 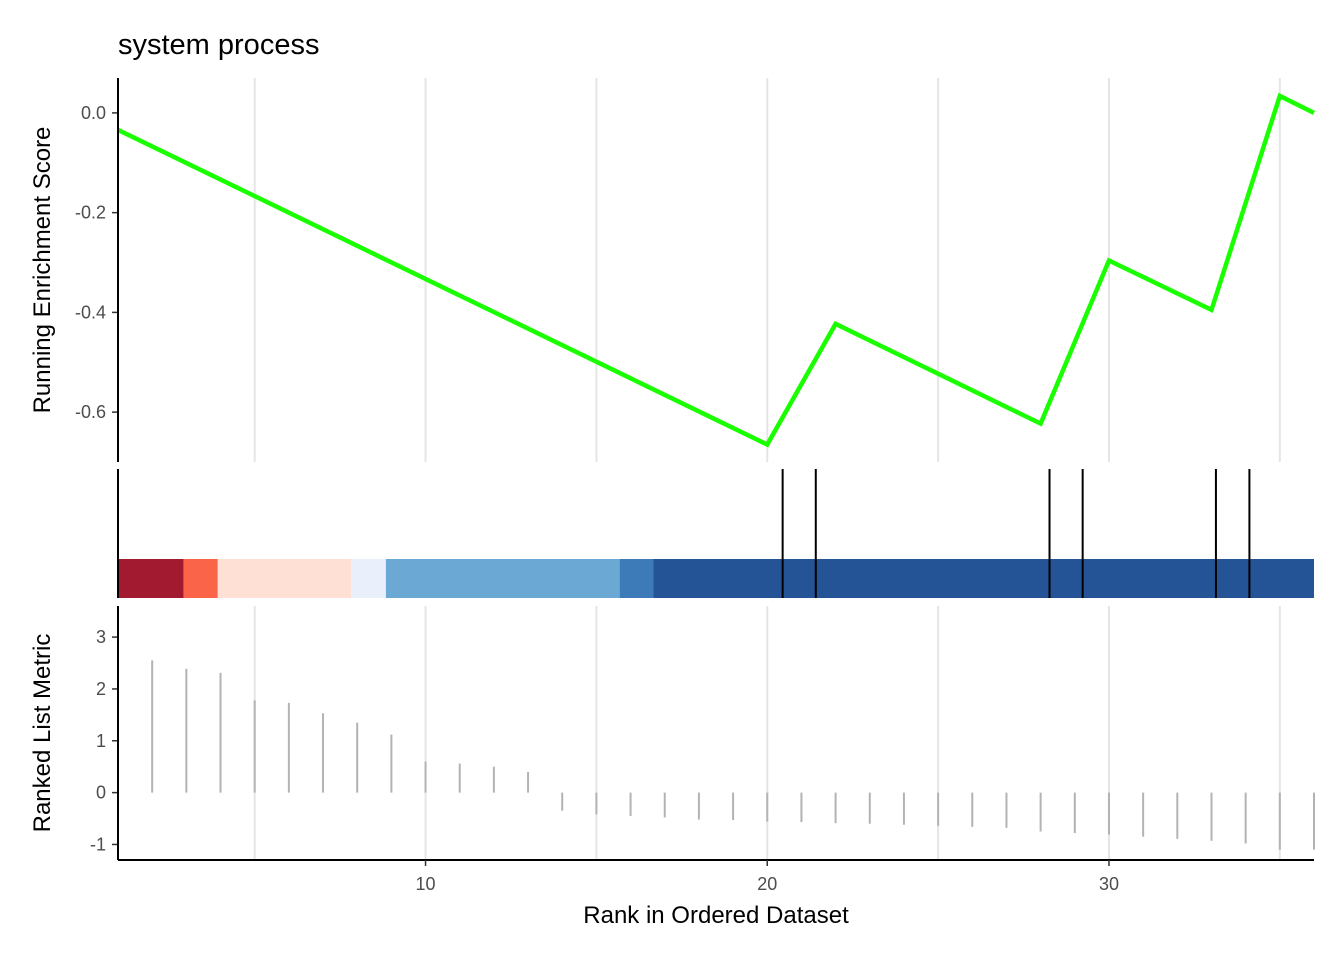 I want to click on y-tick-label: -0.2, so click(x=90, y=213).